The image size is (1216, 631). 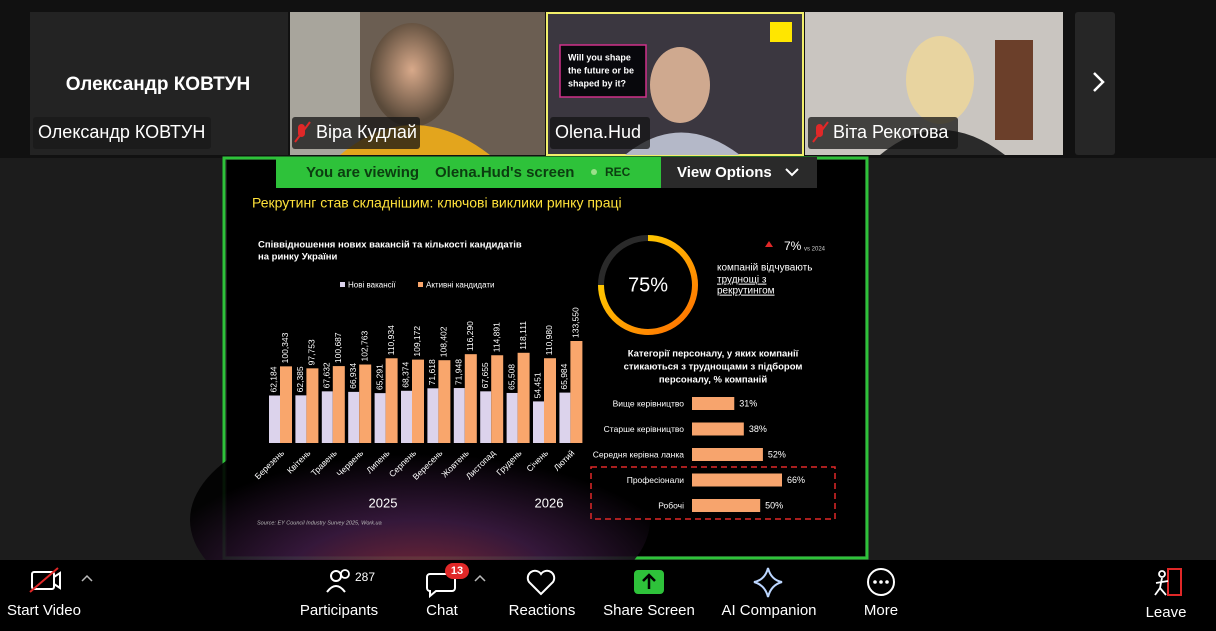 I want to click on button-bg, so click(x=1095, y=83).